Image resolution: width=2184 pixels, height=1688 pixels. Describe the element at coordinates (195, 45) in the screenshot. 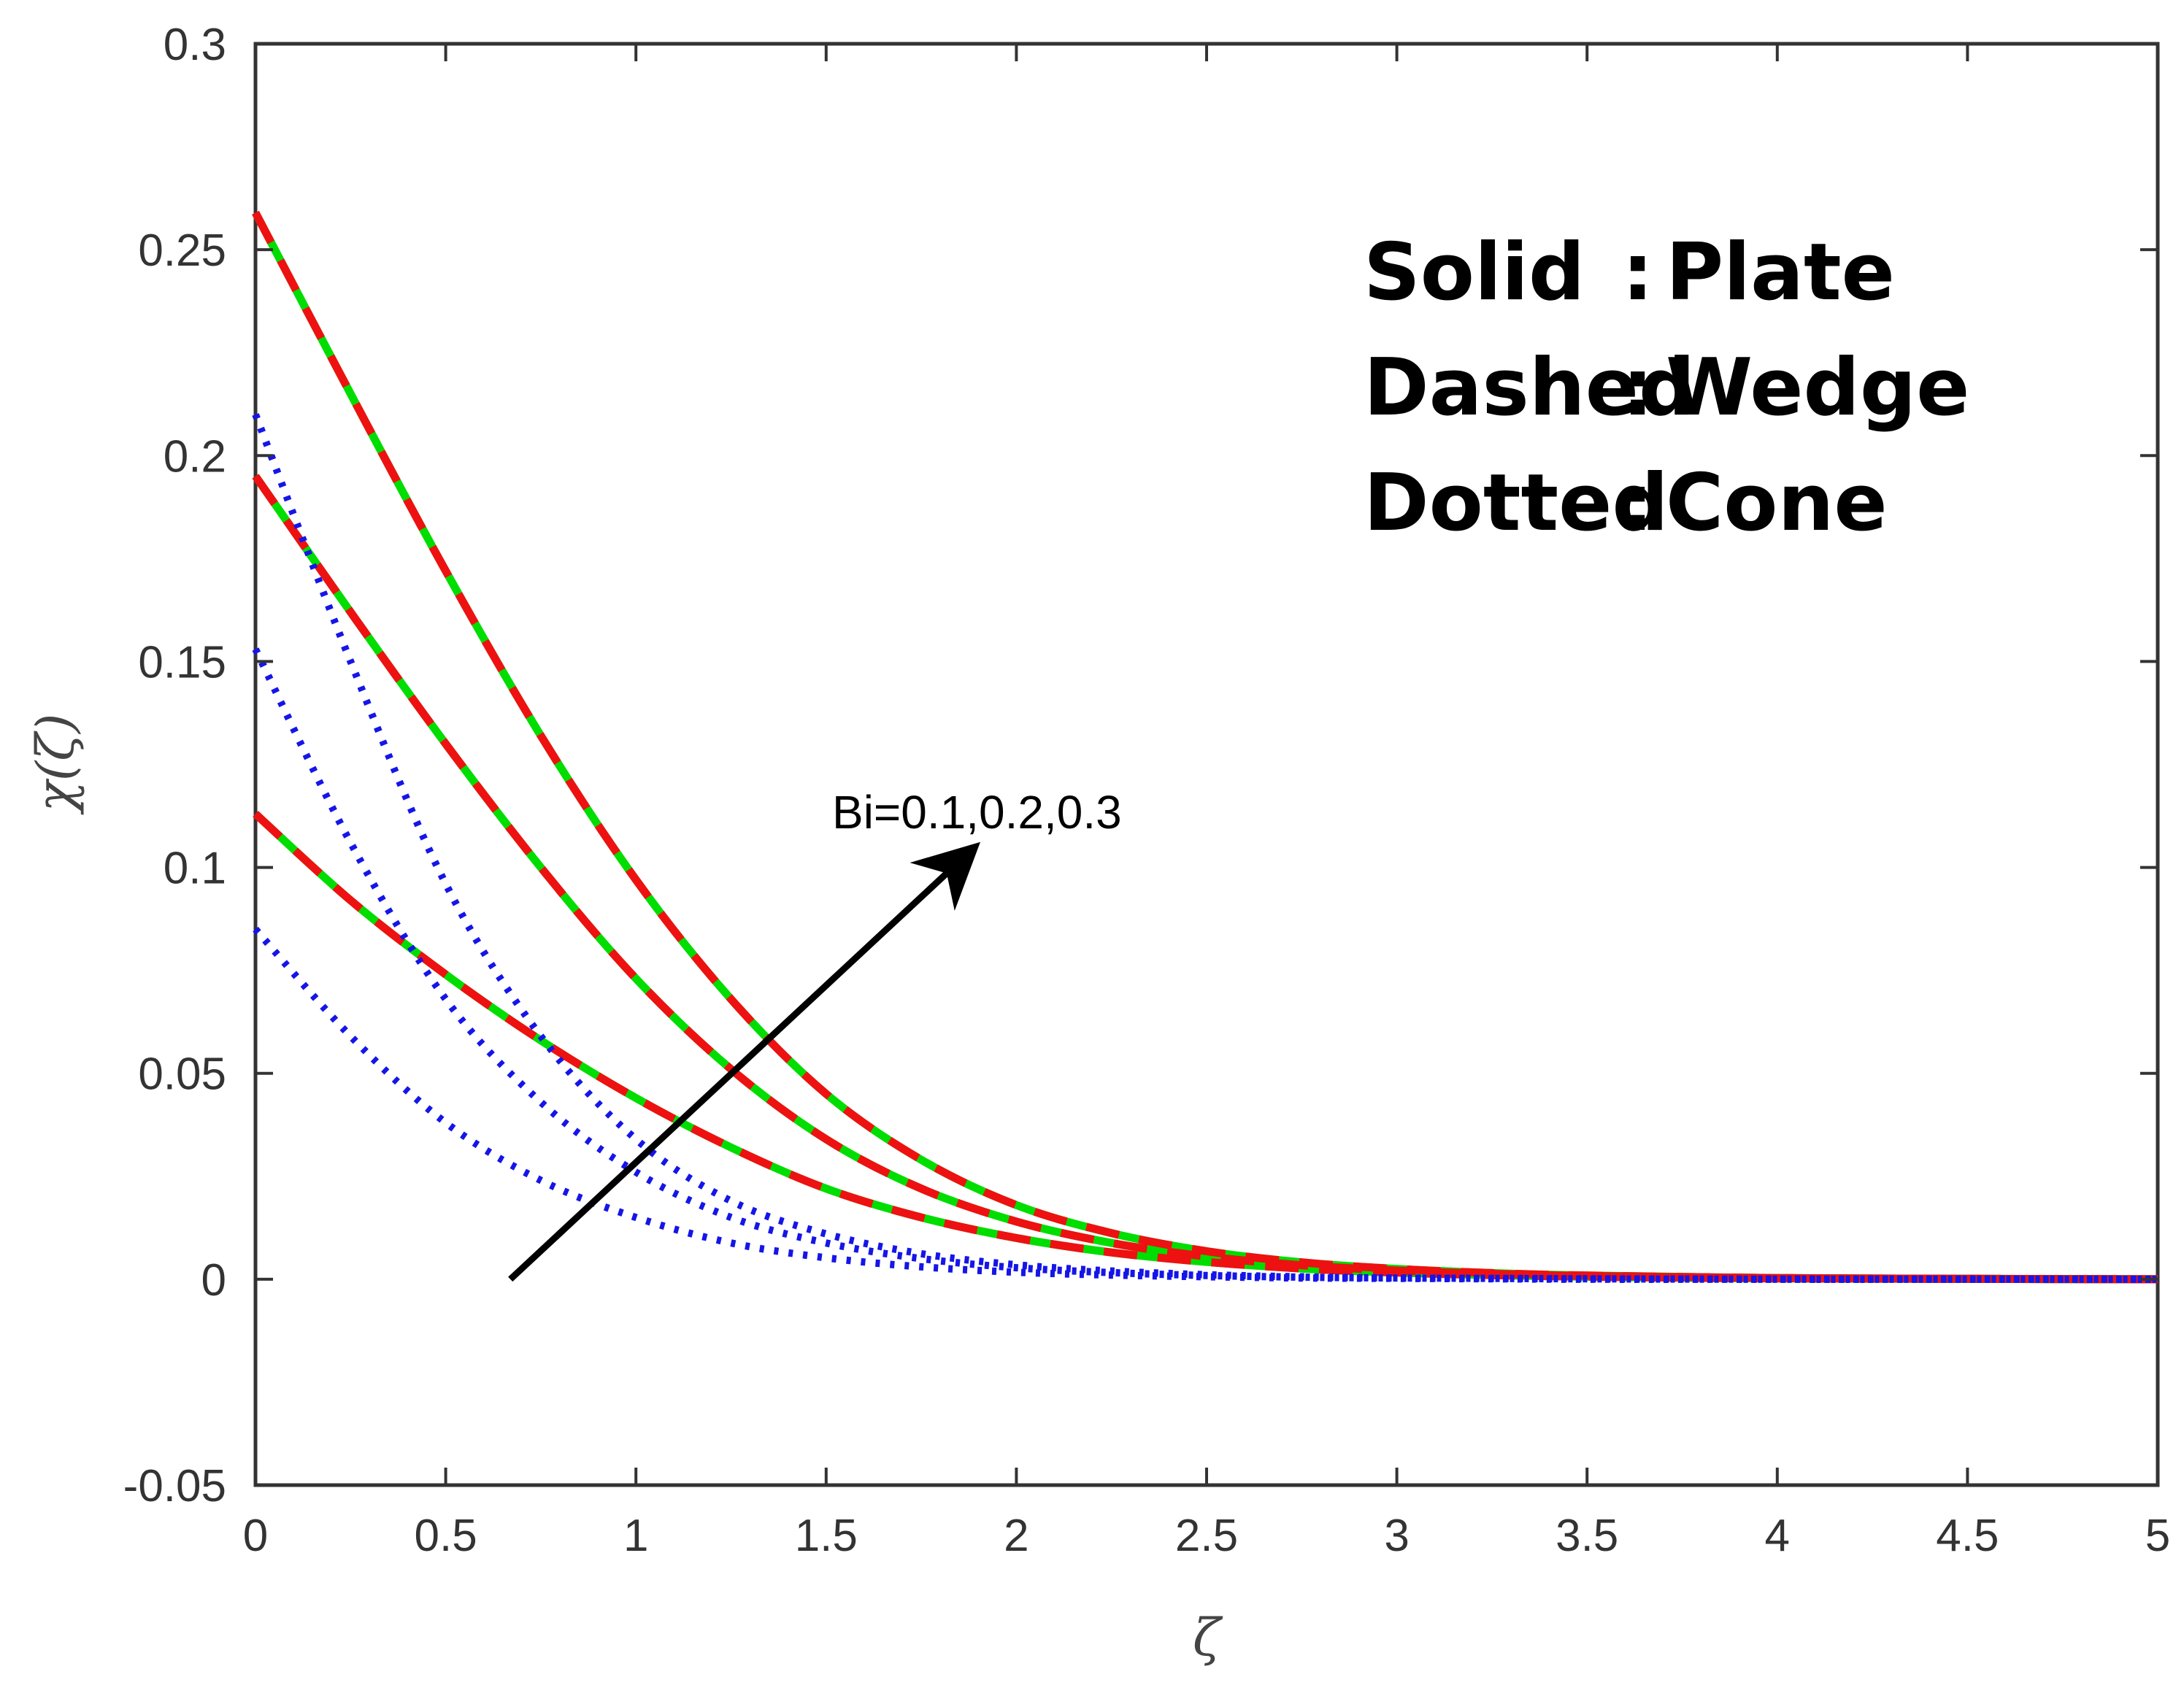

I see `y-tick-label: 0.3` at that location.